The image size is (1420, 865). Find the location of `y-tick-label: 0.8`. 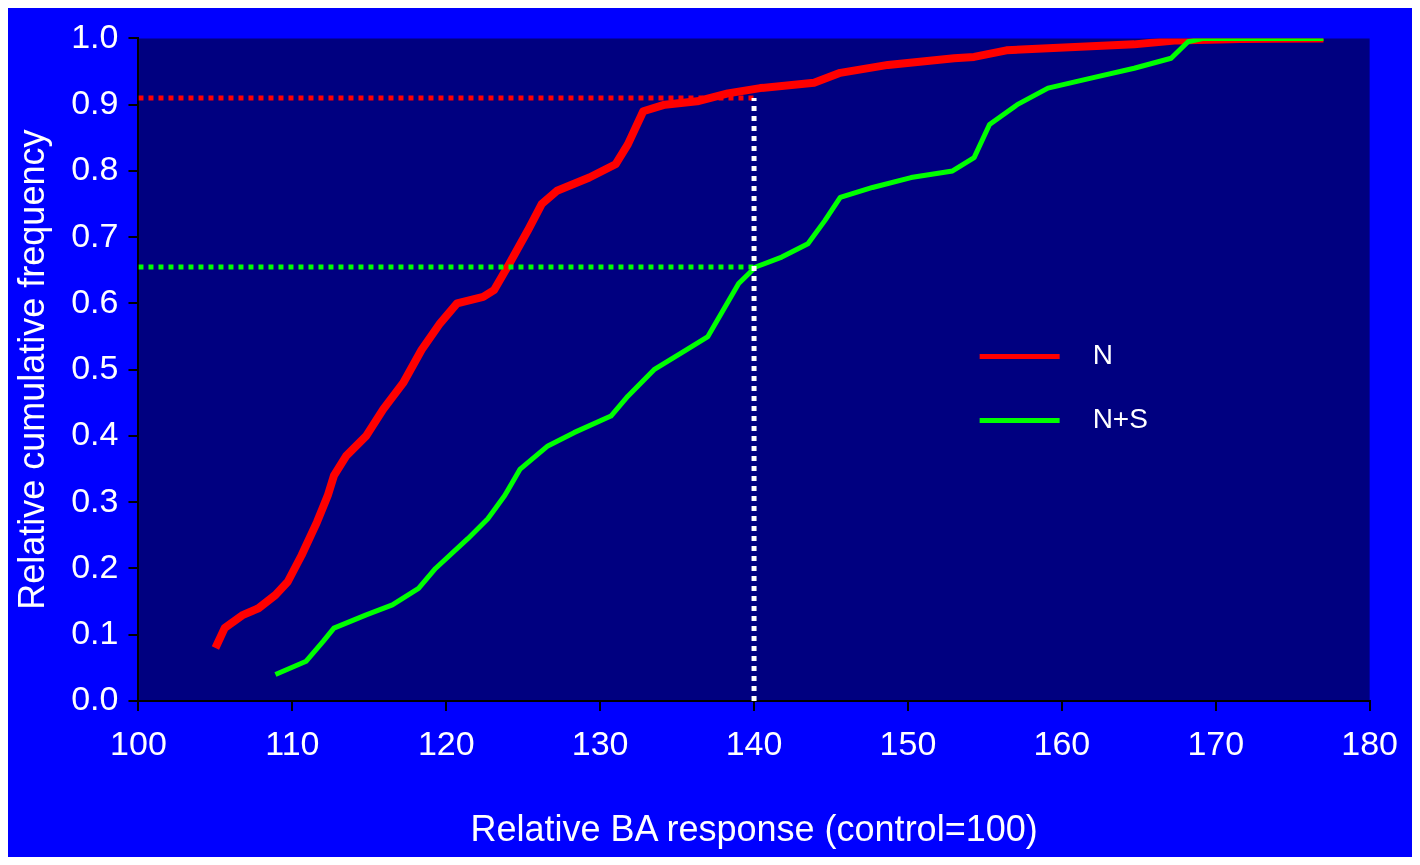

y-tick-label: 0.8 is located at coordinates (95, 168).